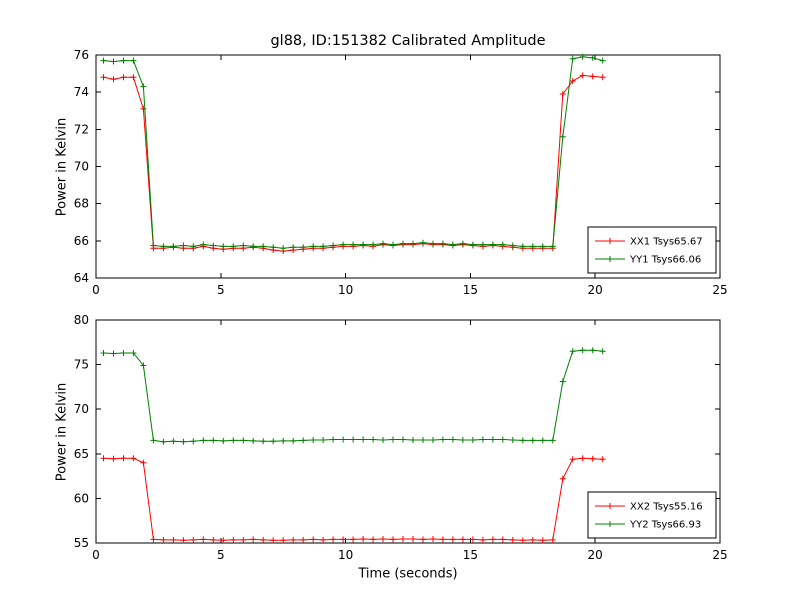 This screenshot has height=600, width=800. I want to click on y-tick-label: 76, so click(81, 55).